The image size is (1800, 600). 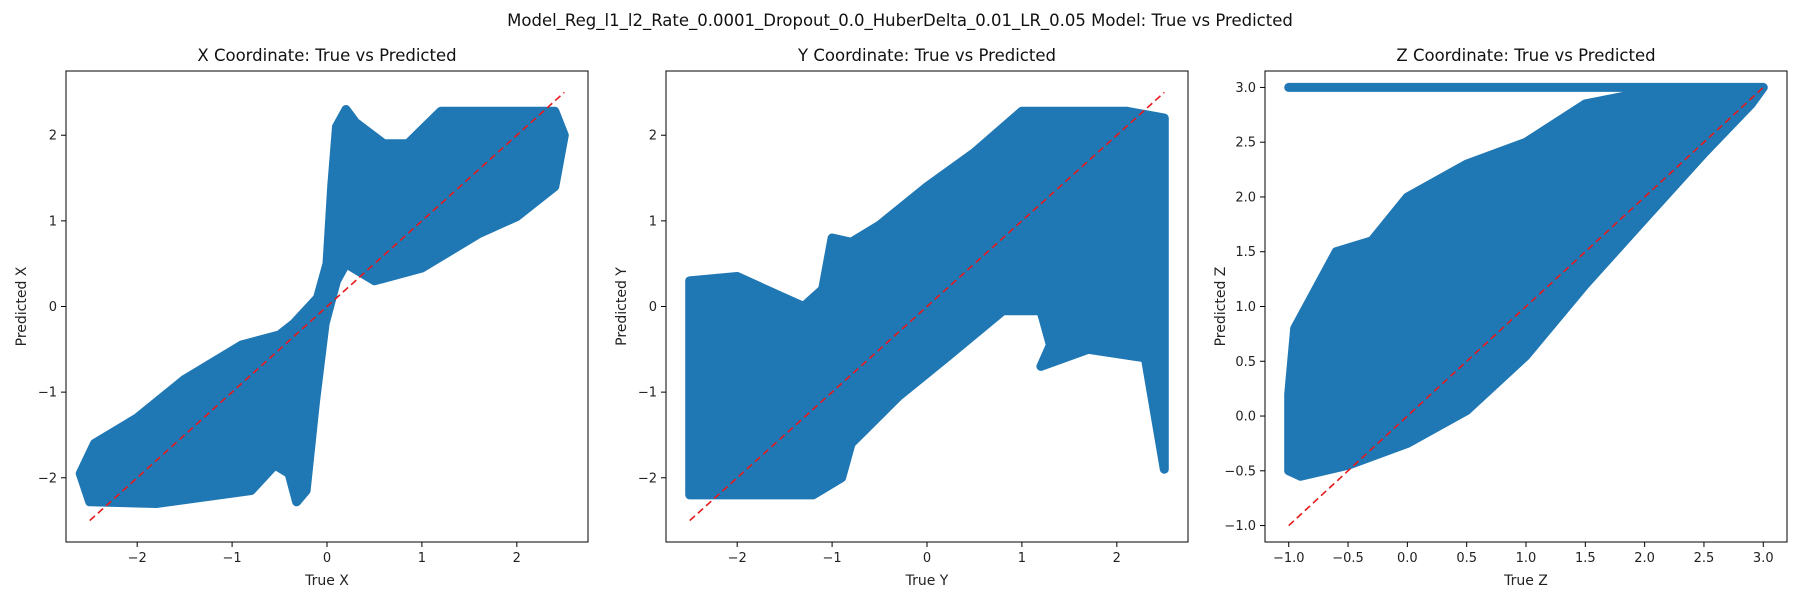 I want to click on x-tick-label: −1.0, so click(x=1289, y=558).